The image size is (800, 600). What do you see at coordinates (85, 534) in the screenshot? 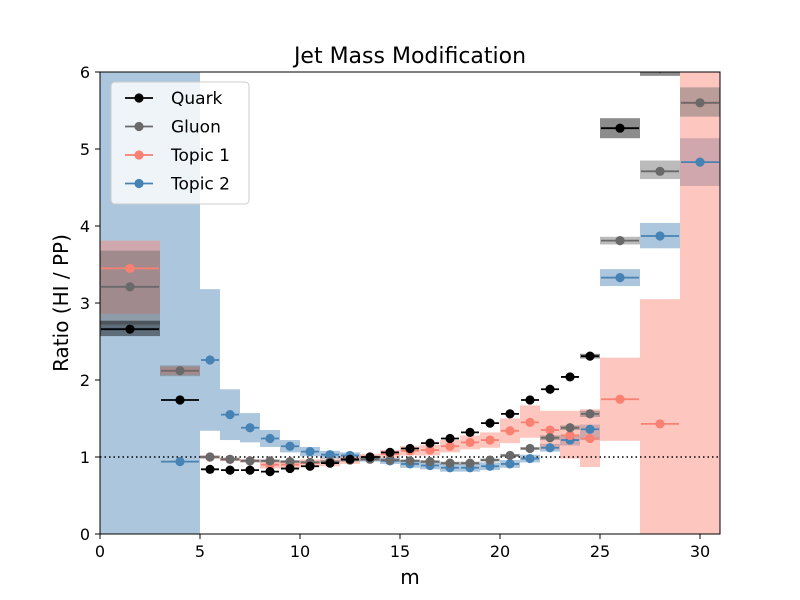
I see `y-tick-label-0: 0` at bounding box center [85, 534].